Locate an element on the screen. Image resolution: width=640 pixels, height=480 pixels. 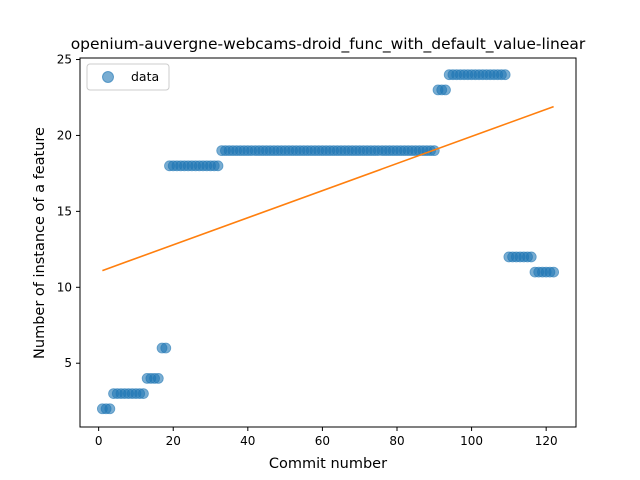
y-tick-label: 10 is located at coordinates (64, 287).